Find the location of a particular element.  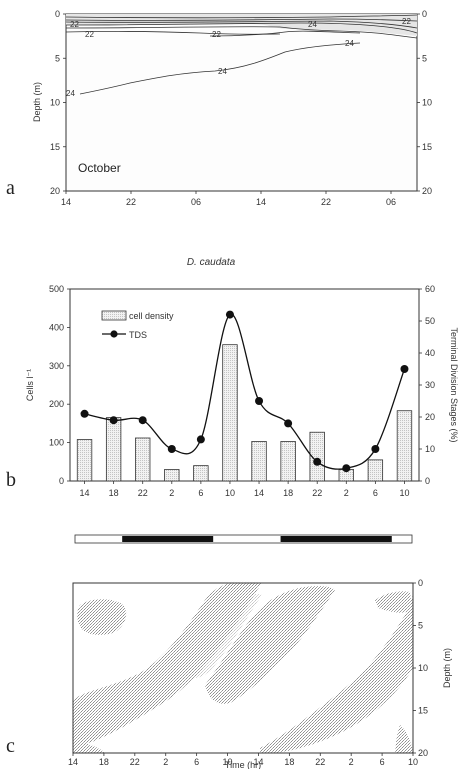

species-title: D. caudata is located at coordinates (211, 262).